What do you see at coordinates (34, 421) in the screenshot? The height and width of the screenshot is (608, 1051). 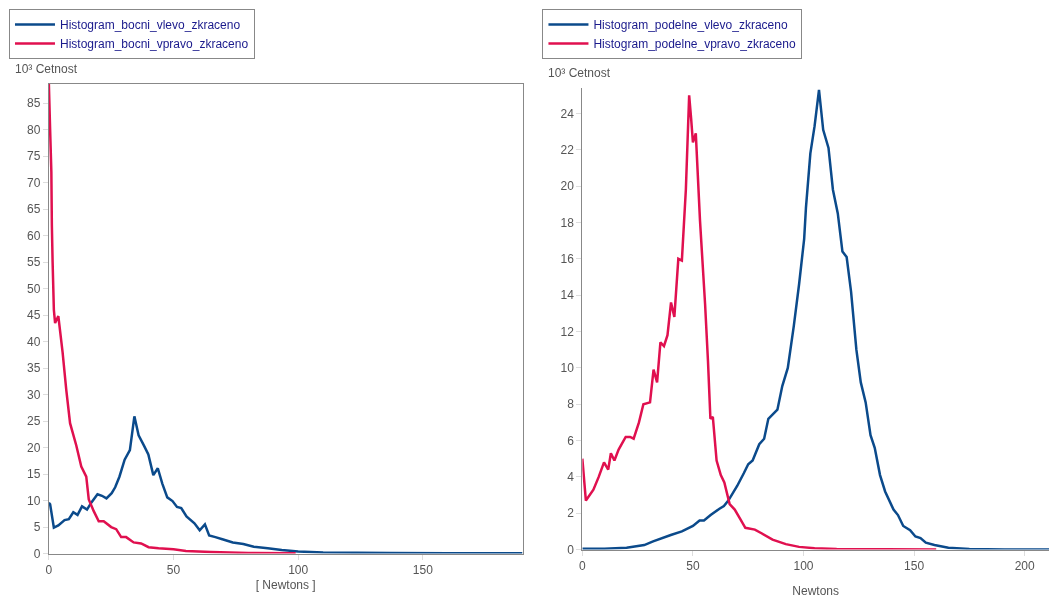 I see `y-tick-label: 25` at bounding box center [34, 421].